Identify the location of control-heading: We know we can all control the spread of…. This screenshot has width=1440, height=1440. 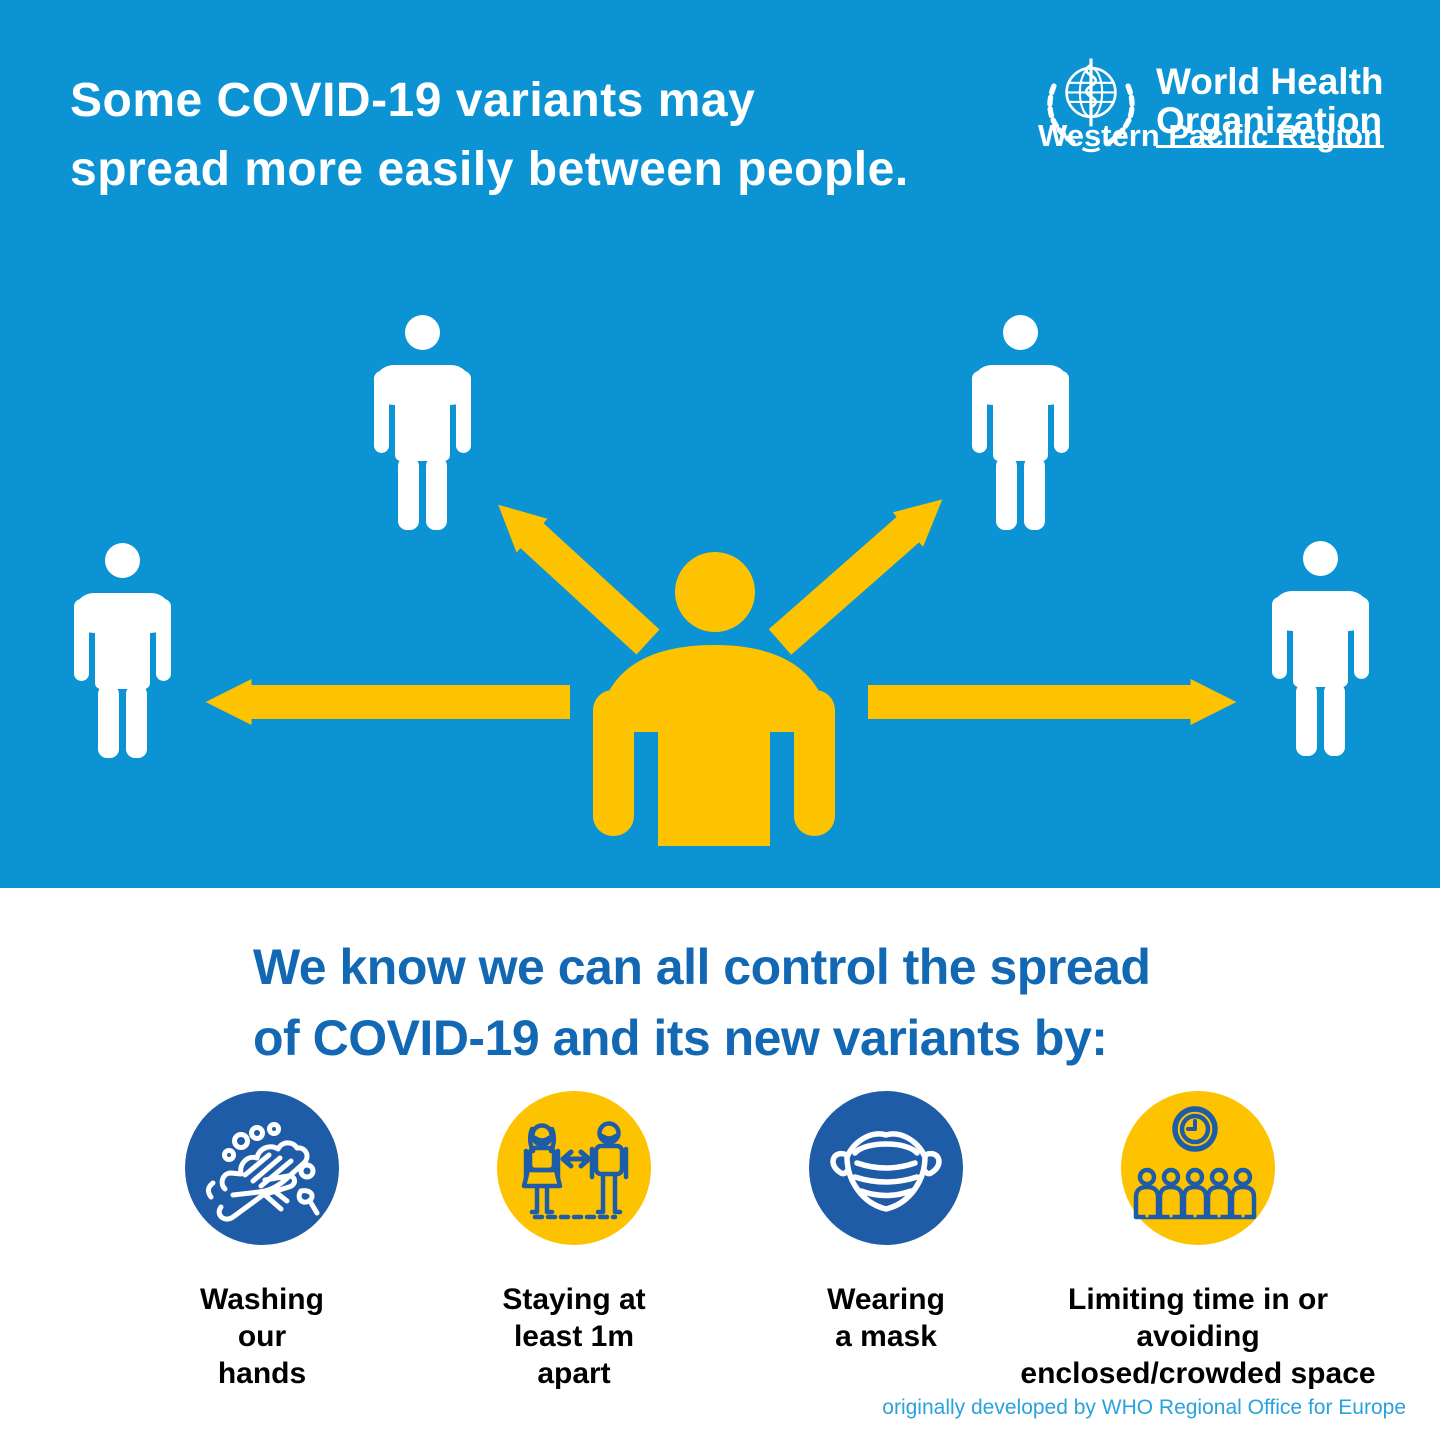
(702, 1003).